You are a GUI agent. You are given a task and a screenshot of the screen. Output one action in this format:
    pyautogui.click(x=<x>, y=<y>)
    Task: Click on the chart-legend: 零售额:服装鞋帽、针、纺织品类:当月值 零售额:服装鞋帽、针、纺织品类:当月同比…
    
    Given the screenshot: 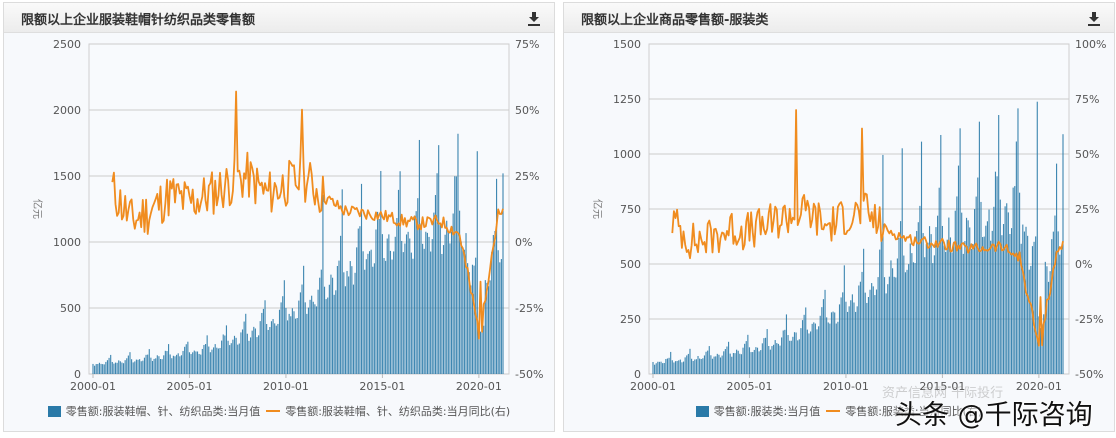 What is the action you would take?
    pyautogui.click(x=279, y=411)
    